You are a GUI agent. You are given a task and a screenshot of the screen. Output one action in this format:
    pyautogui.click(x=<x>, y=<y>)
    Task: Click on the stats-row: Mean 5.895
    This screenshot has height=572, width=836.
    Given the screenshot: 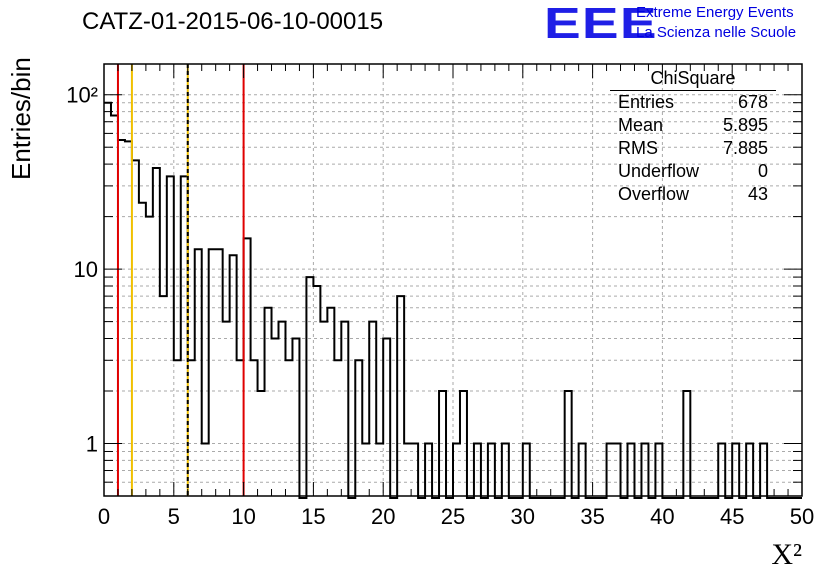 What is the action you would take?
    pyautogui.click(x=693, y=125)
    